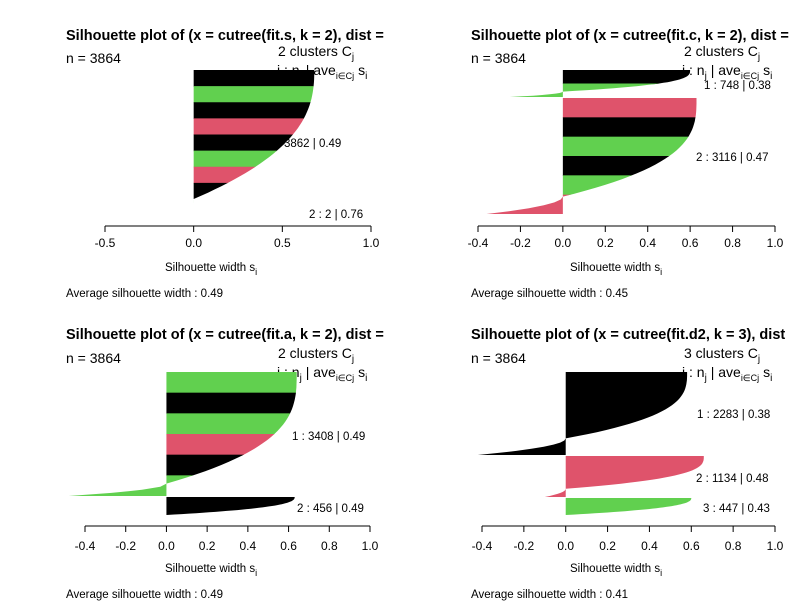  What do you see at coordinates (732, 158) in the screenshot?
I see `cluster-2-label: 2 : 3116 | 0.47` at bounding box center [732, 158].